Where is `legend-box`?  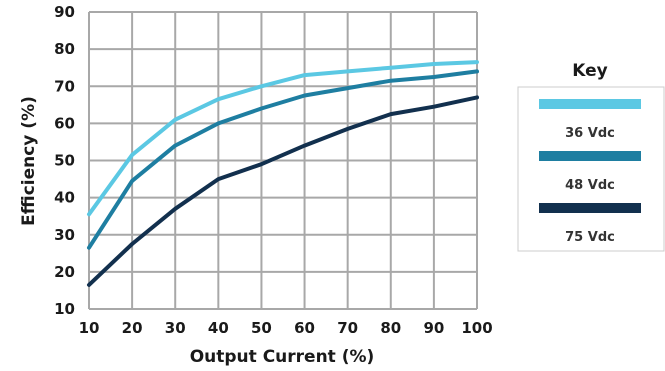
legend-box is located at coordinates (591, 169).